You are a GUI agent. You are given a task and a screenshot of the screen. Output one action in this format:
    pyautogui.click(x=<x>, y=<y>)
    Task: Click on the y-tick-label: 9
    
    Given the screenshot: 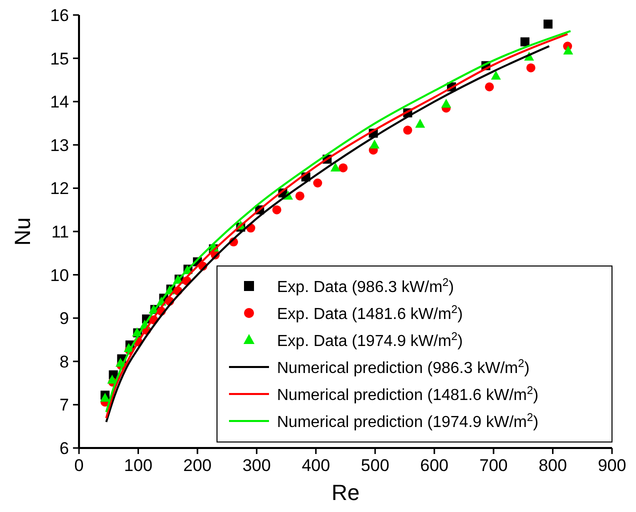 What is the action you would take?
    pyautogui.click(x=64, y=318)
    